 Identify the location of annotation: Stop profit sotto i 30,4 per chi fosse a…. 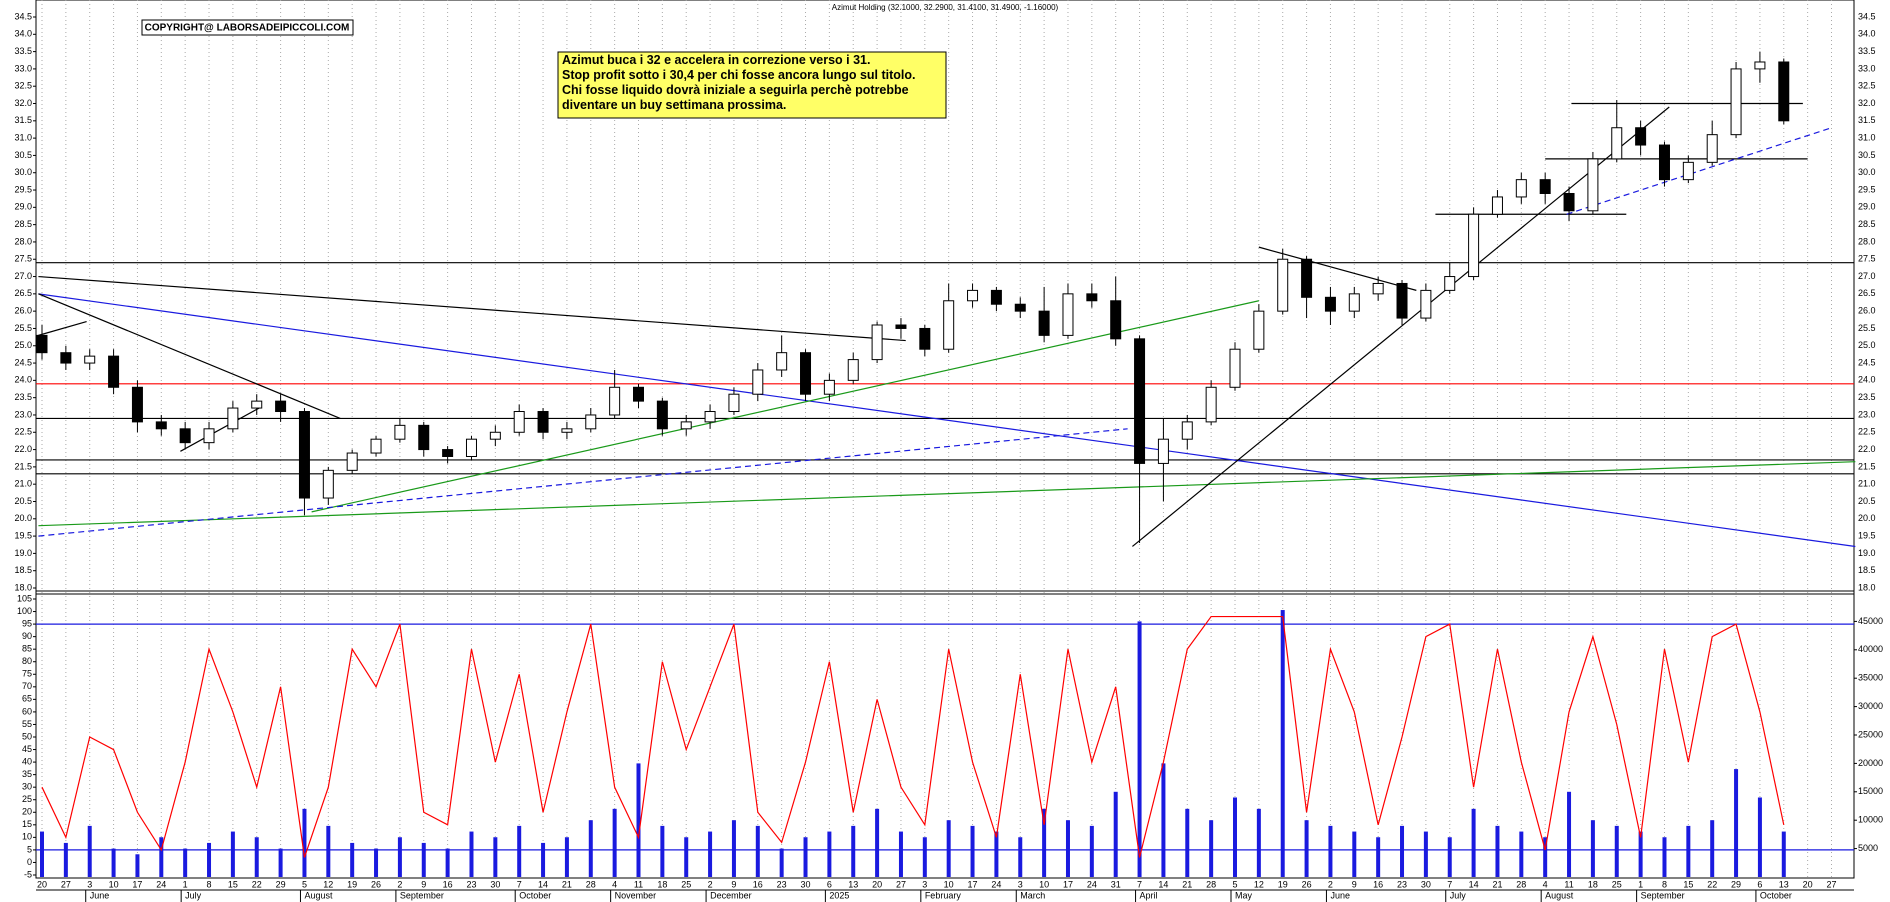
(739, 75).